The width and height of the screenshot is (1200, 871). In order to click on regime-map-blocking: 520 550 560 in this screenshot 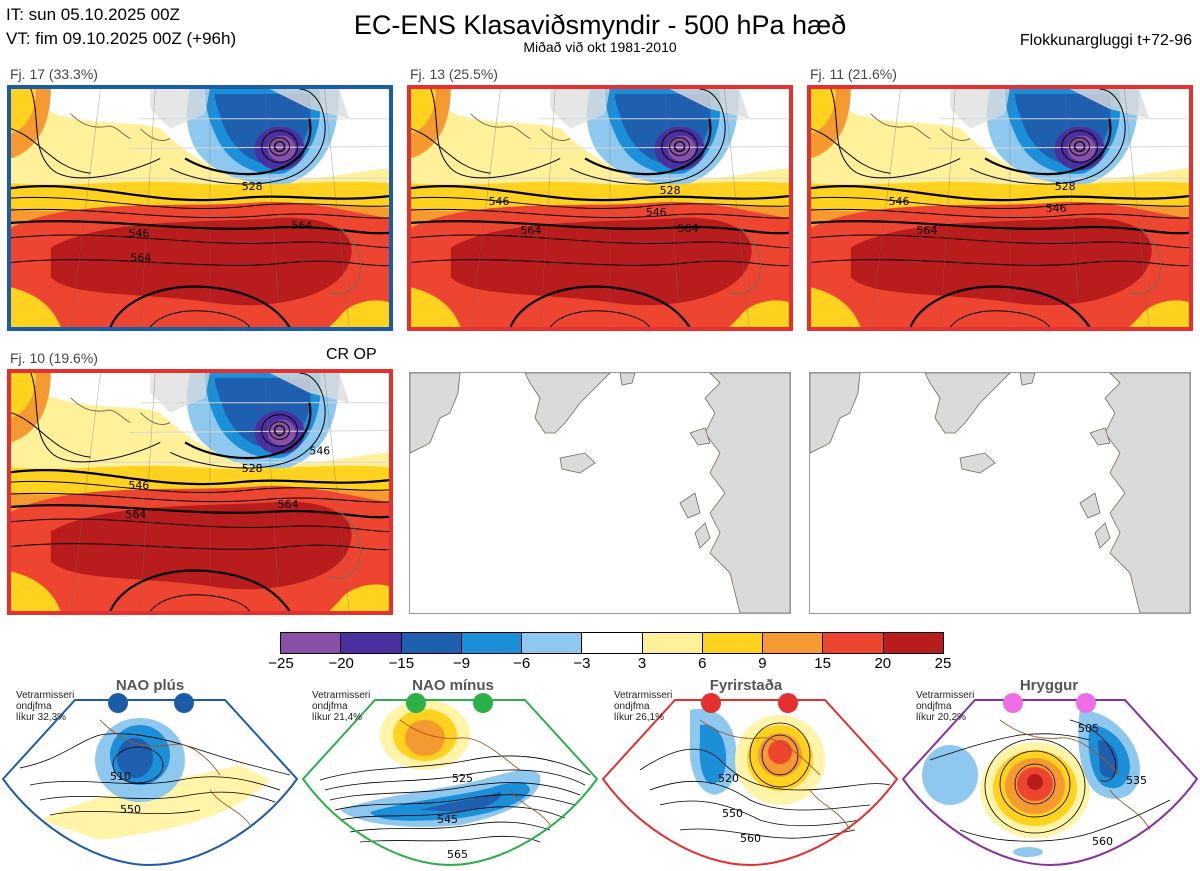, I will do `click(750, 783)`.